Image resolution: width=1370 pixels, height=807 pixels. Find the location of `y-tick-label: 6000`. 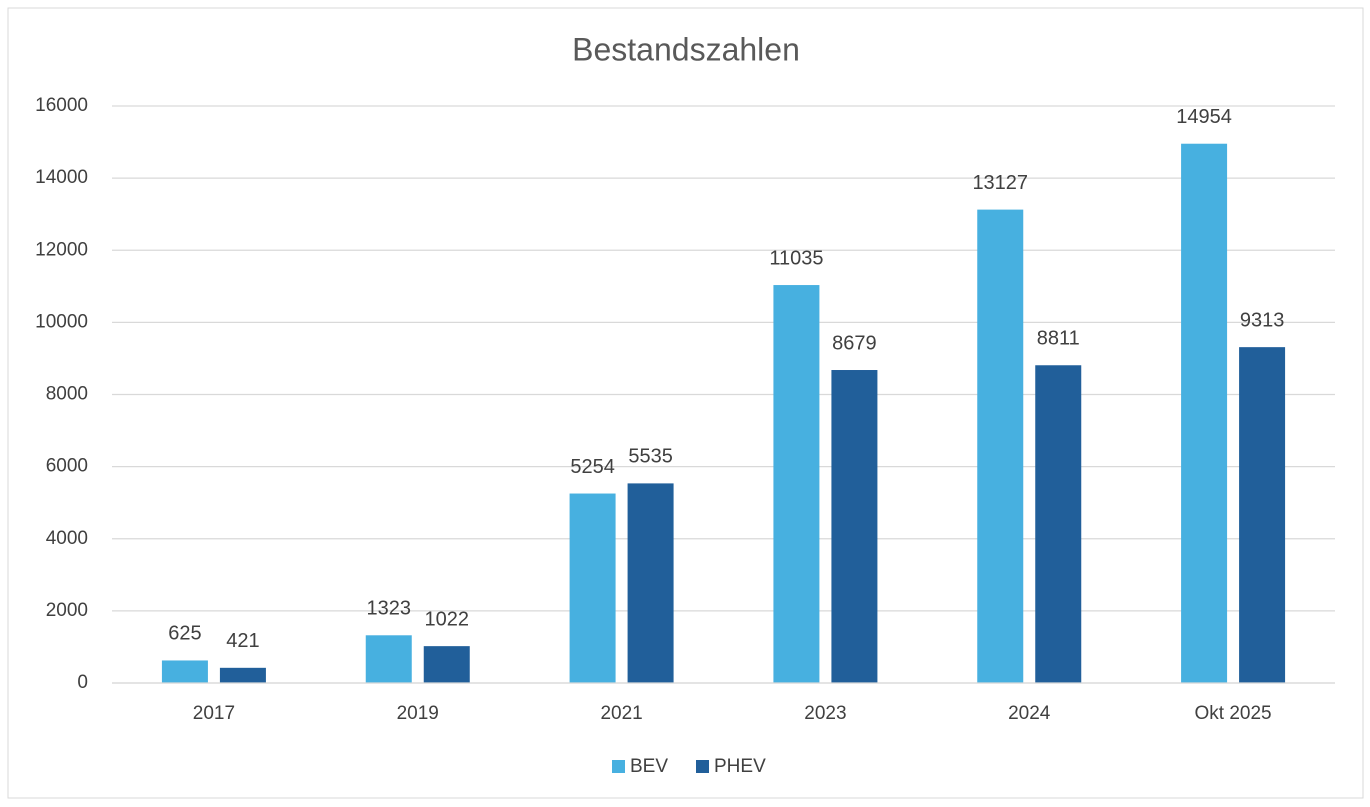

y-tick-label: 6000 is located at coordinates (67, 466).